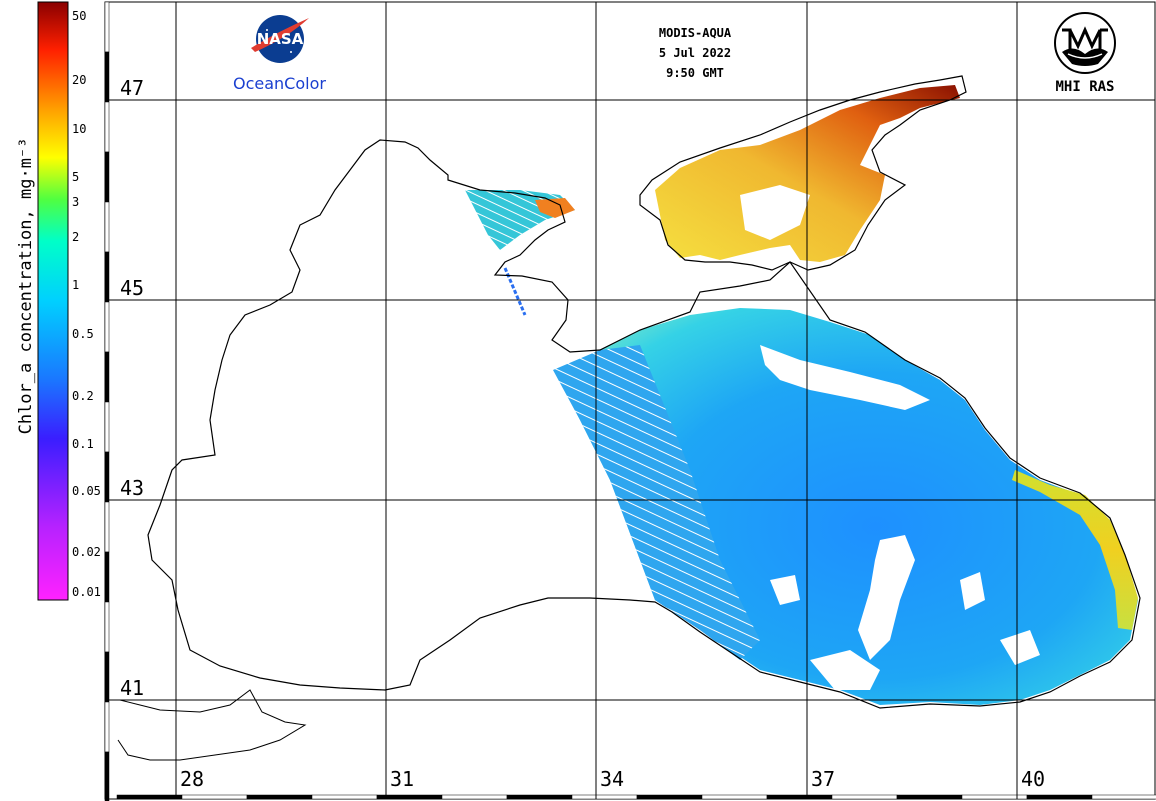  I want to click on mhi-ras-logo-icon, so click(1085, 43).